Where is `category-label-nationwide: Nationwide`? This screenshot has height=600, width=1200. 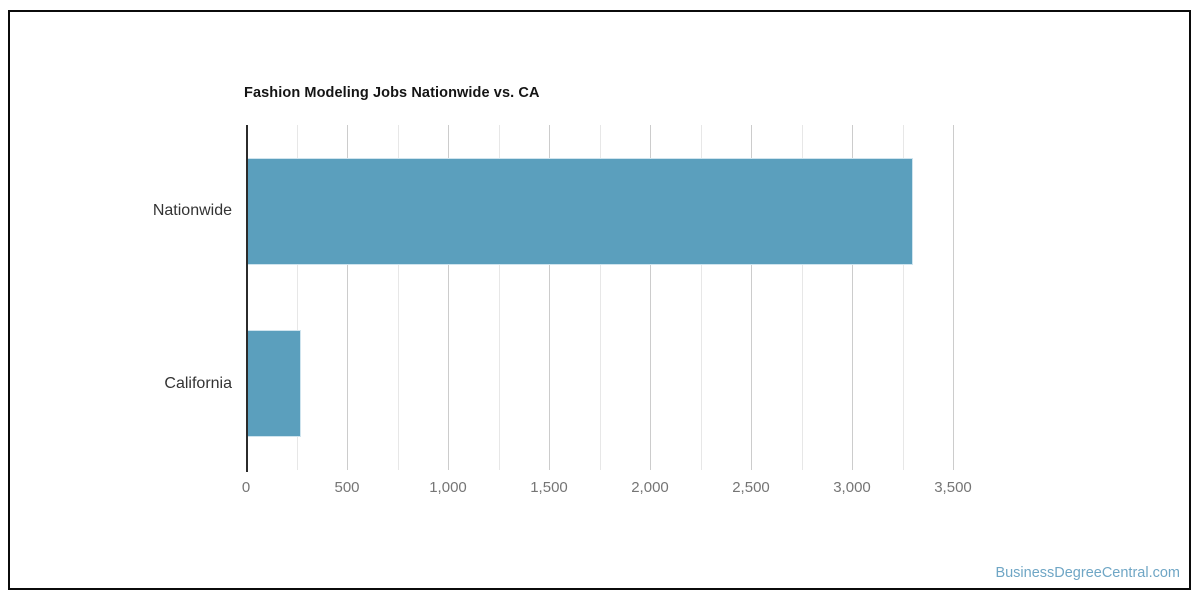
category-label-nationwide: Nationwide is located at coordinates (192, 211).